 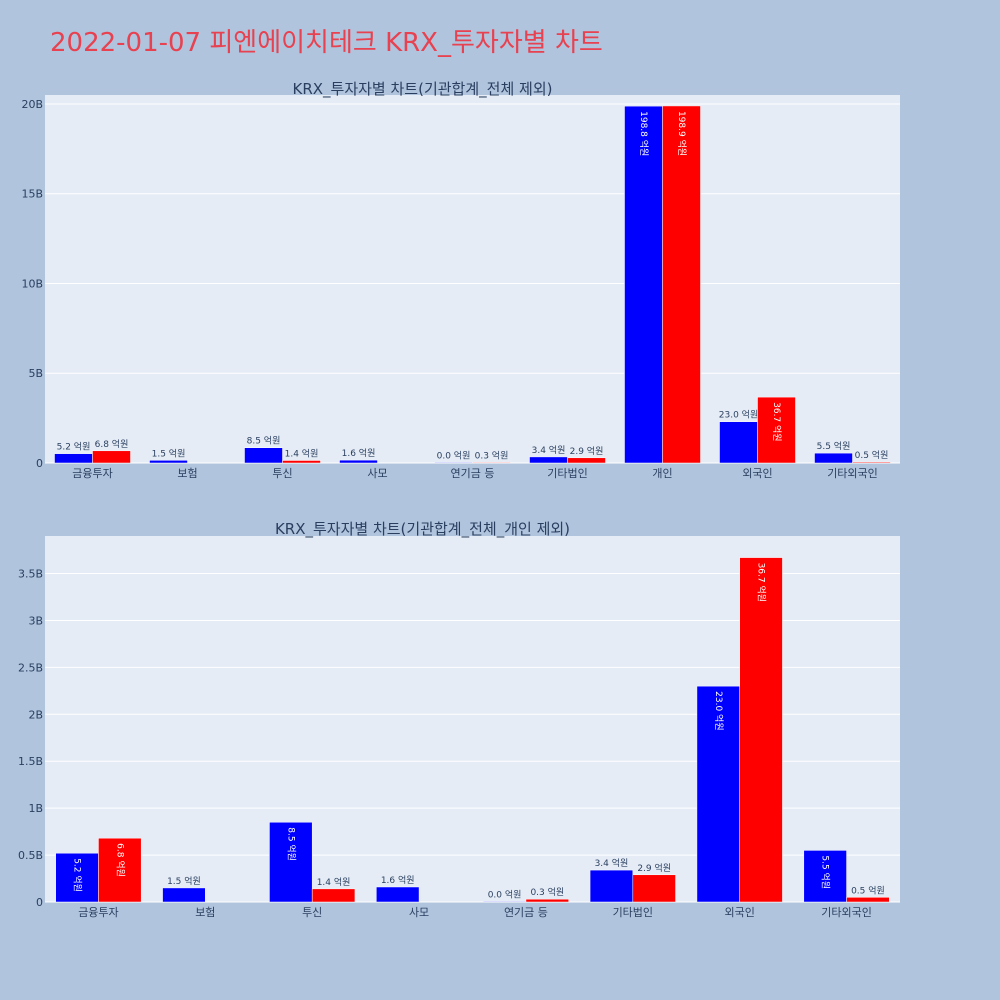 What do you see at coordinates (30, 574) in the screenshot?
I see `y-tick-label: 3.5B` at bounding box center [30, 574].